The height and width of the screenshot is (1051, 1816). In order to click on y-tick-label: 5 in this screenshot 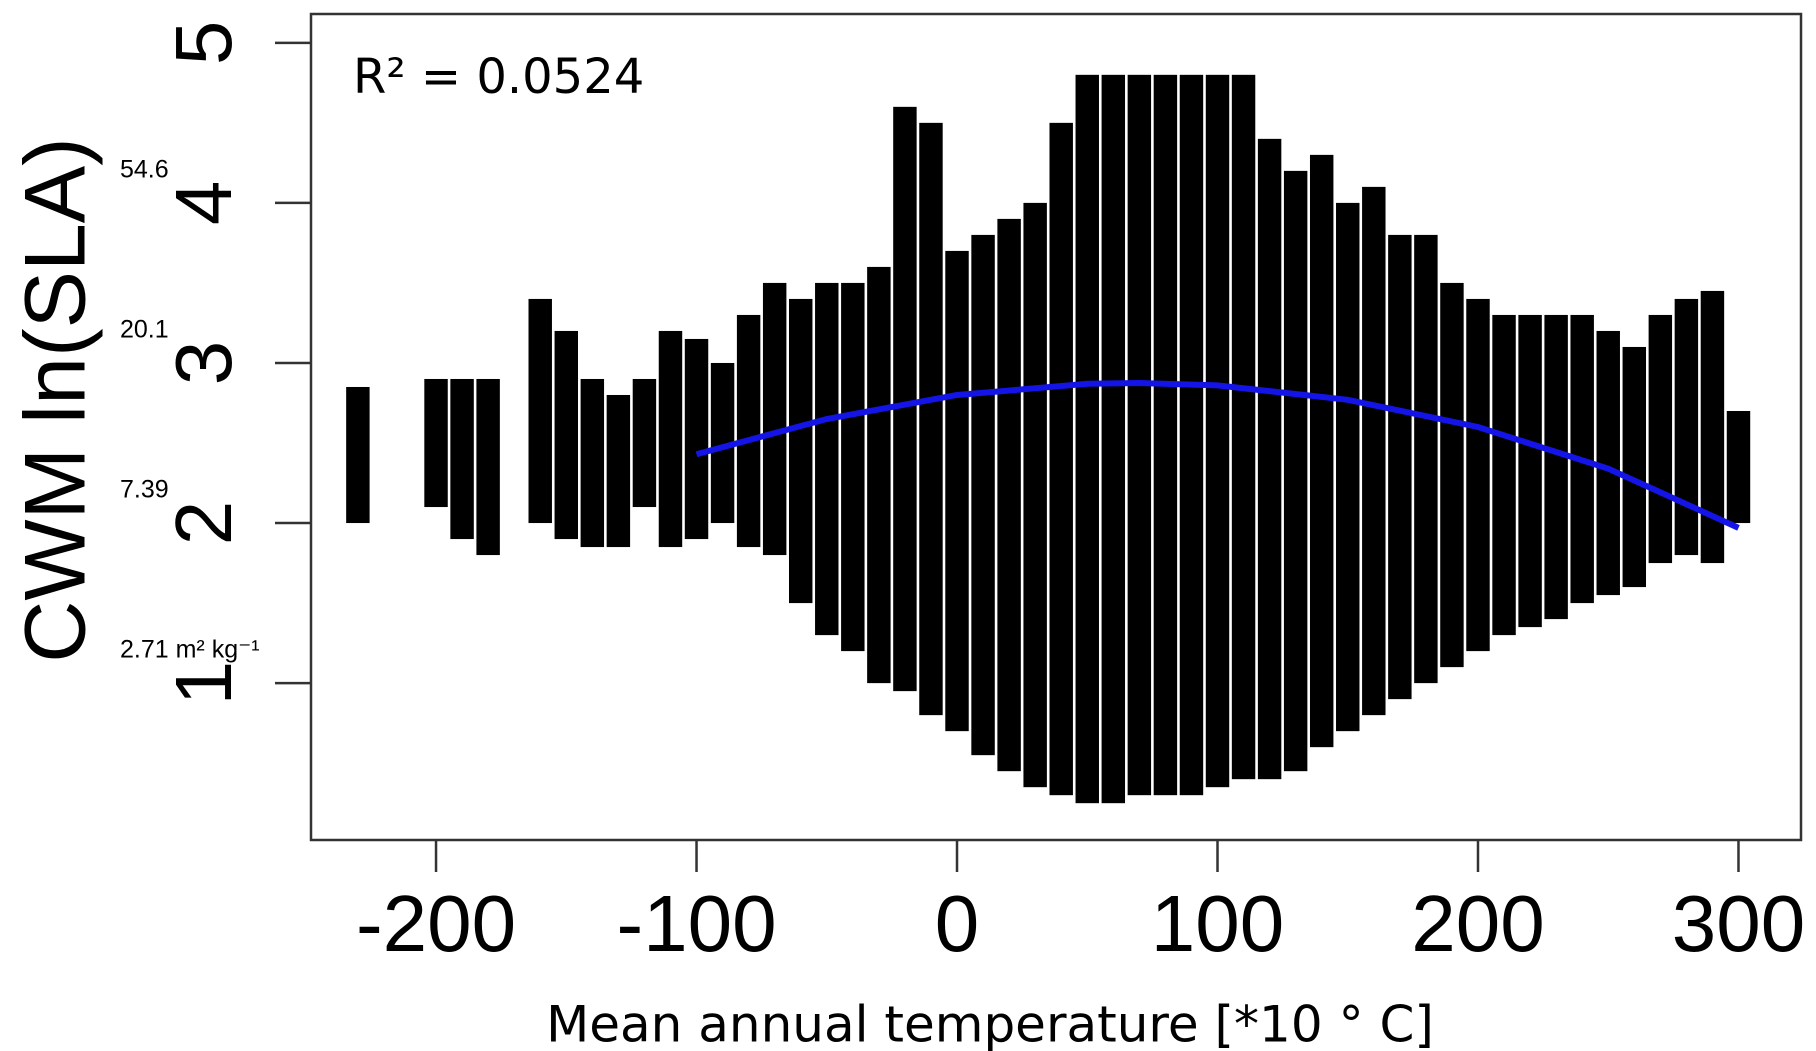, I will do `click(203, 43)`.